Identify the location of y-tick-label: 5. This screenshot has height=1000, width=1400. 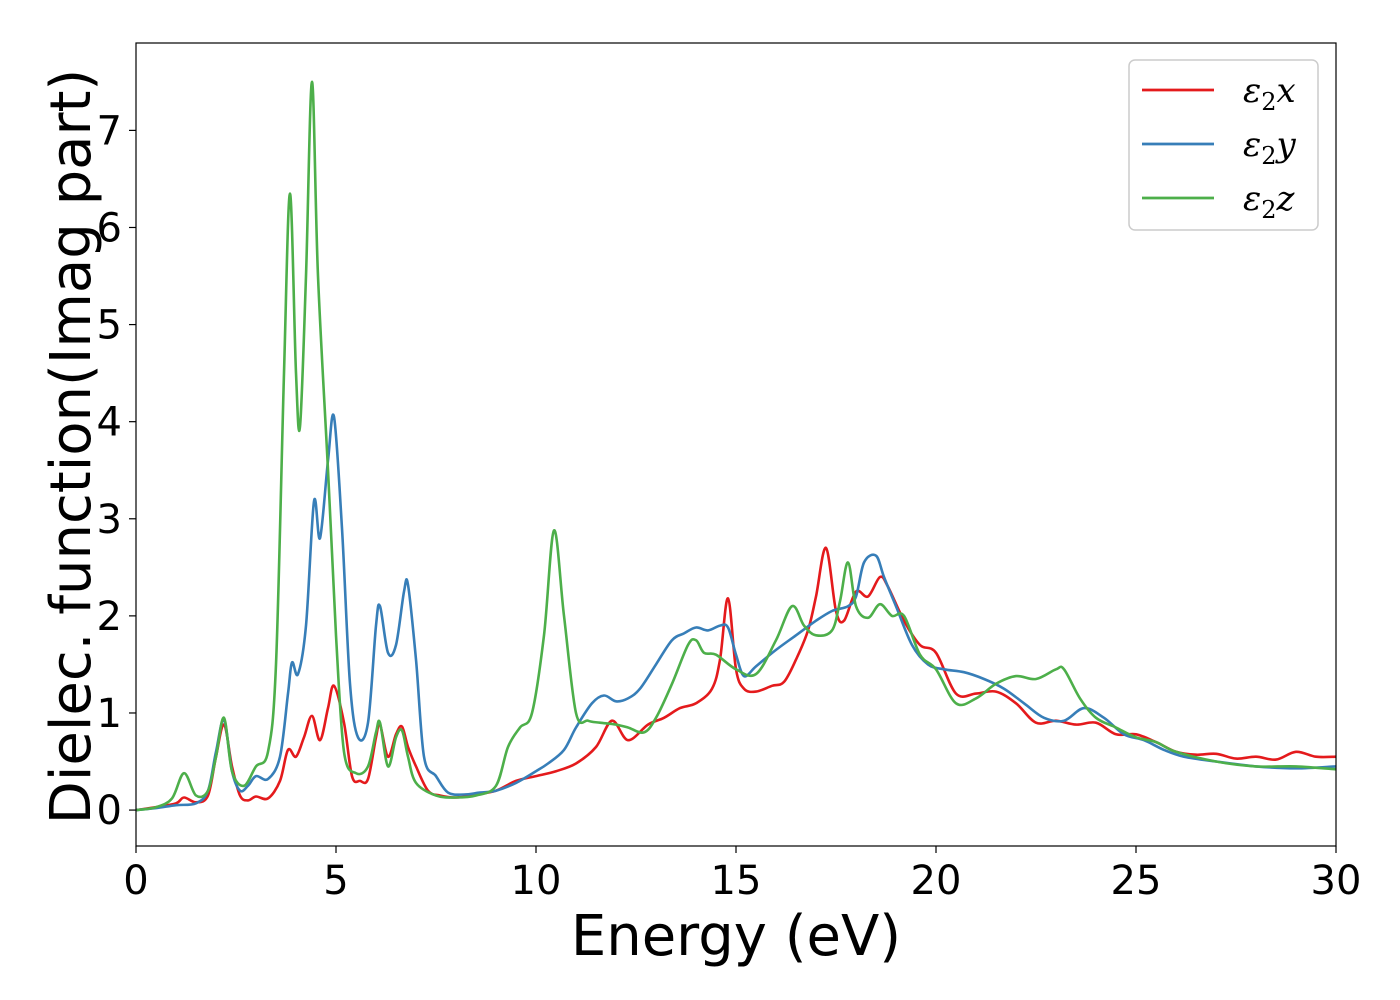
(109, 326).